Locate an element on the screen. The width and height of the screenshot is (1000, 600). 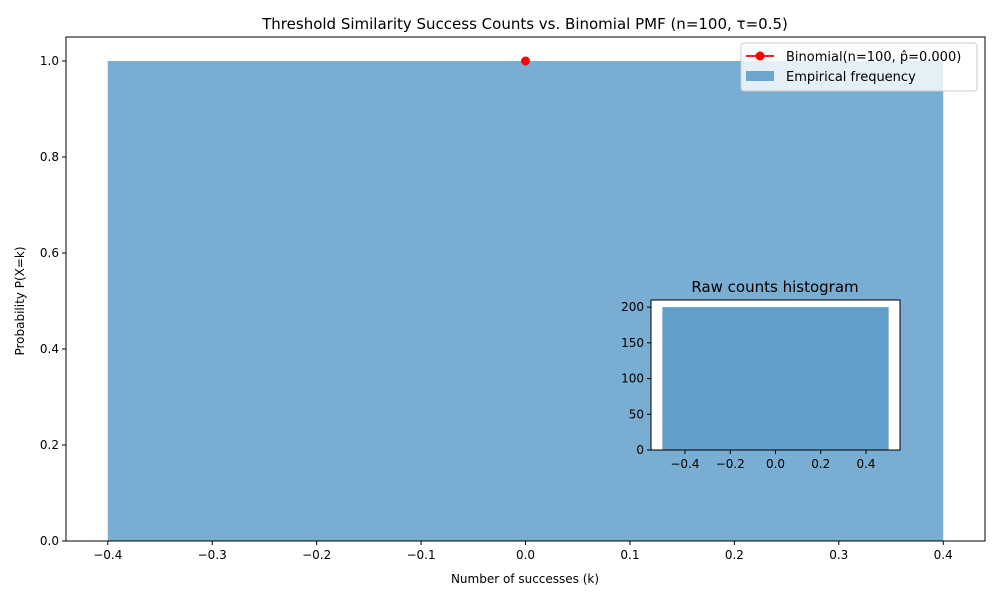
inset-y-tick-label-2: 100 is located at coordinates (632, 379).